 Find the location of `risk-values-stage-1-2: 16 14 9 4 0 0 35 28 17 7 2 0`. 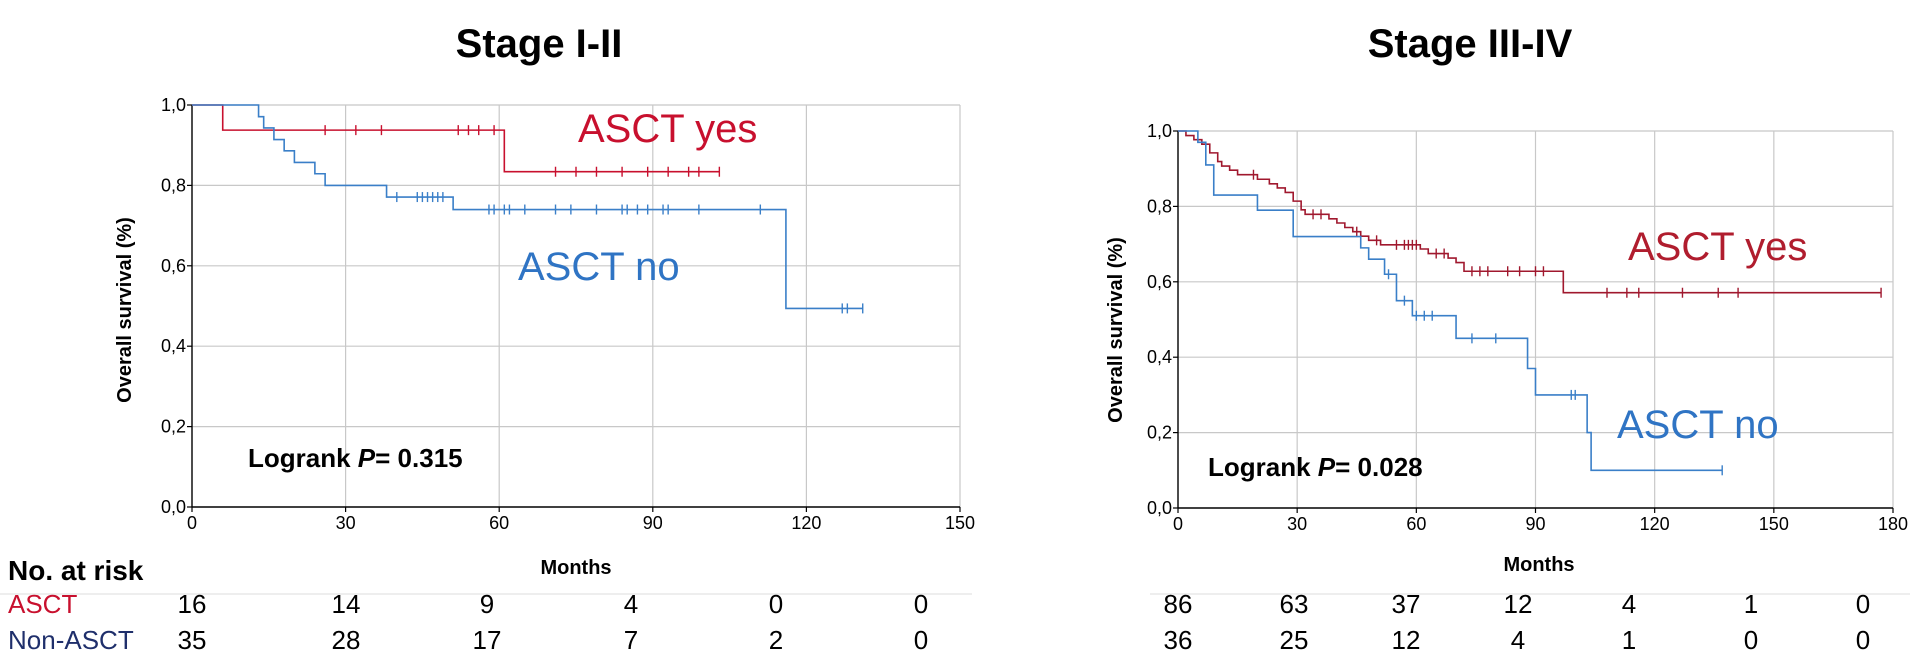

risk-values-stage-1-2: 16 14 9 4 0 0 35 28 17 7 2 0 is located at coordinates (553, 622).